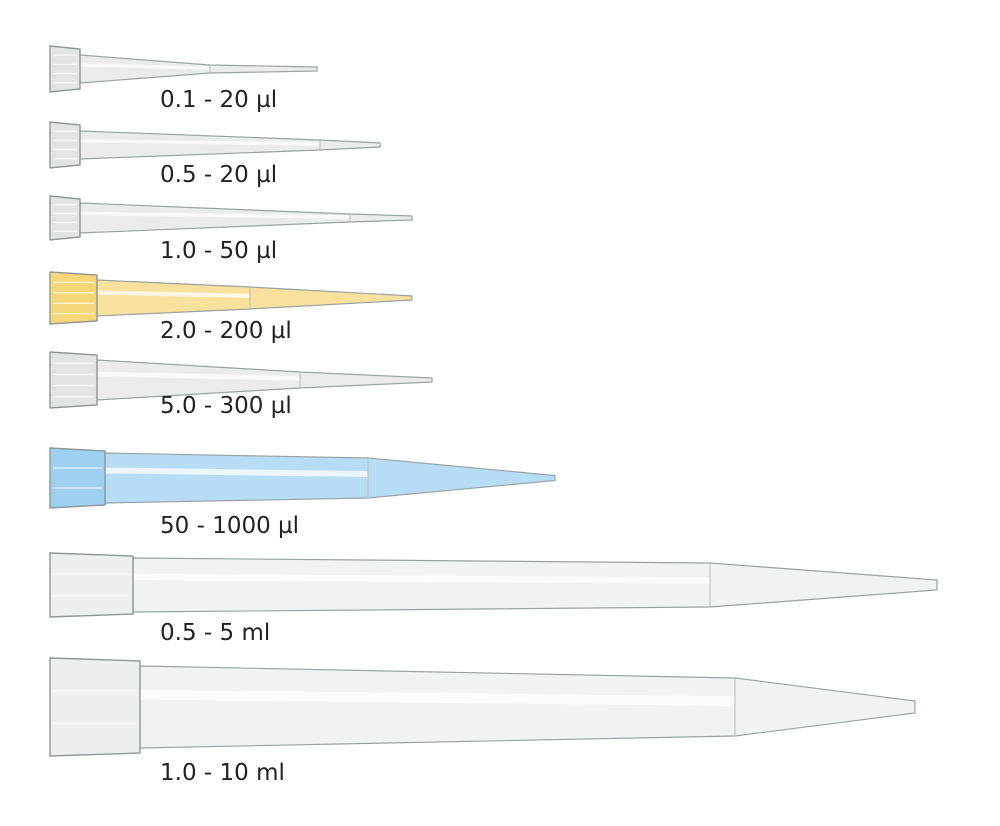  I want to click on tip-label-50-1000ul: 50 - 1000 µl, so click(230, 526).